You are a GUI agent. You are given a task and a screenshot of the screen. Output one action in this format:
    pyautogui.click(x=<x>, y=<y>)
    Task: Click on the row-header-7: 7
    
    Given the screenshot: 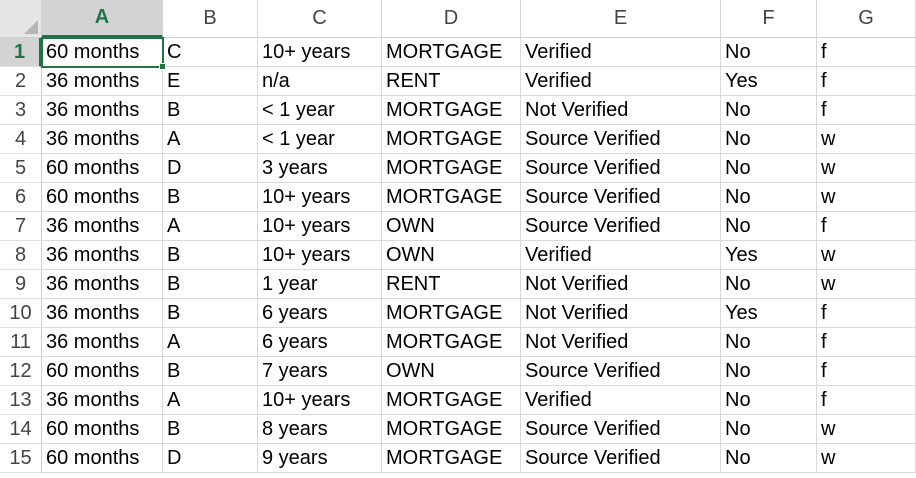 What is the action you would take?
    pyautogui.click(x=21, y=226)
    